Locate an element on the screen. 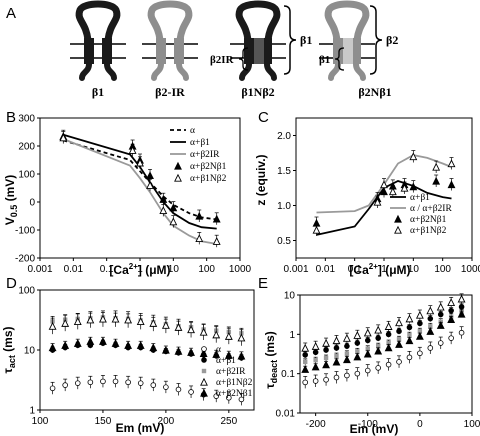 The width and height of the screenshot is (480, 436). brace-beta2ir is located at coordinates (243, 59).